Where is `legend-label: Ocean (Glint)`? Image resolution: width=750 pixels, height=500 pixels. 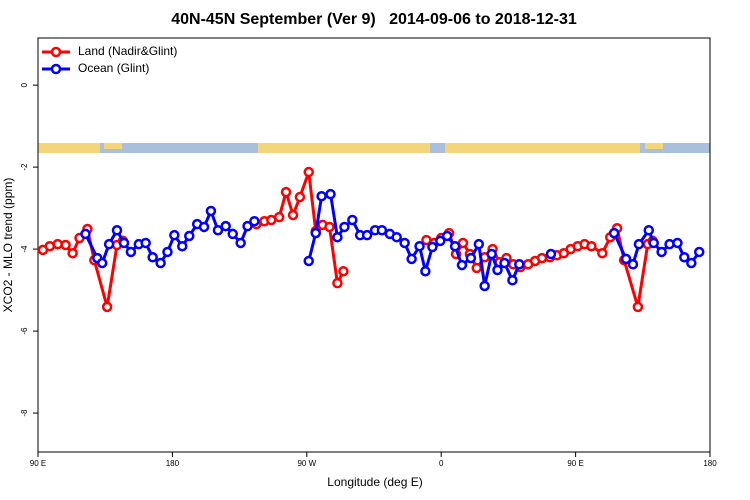 legend-label: Ocean (Glint) is located at coordinates (113, 68).